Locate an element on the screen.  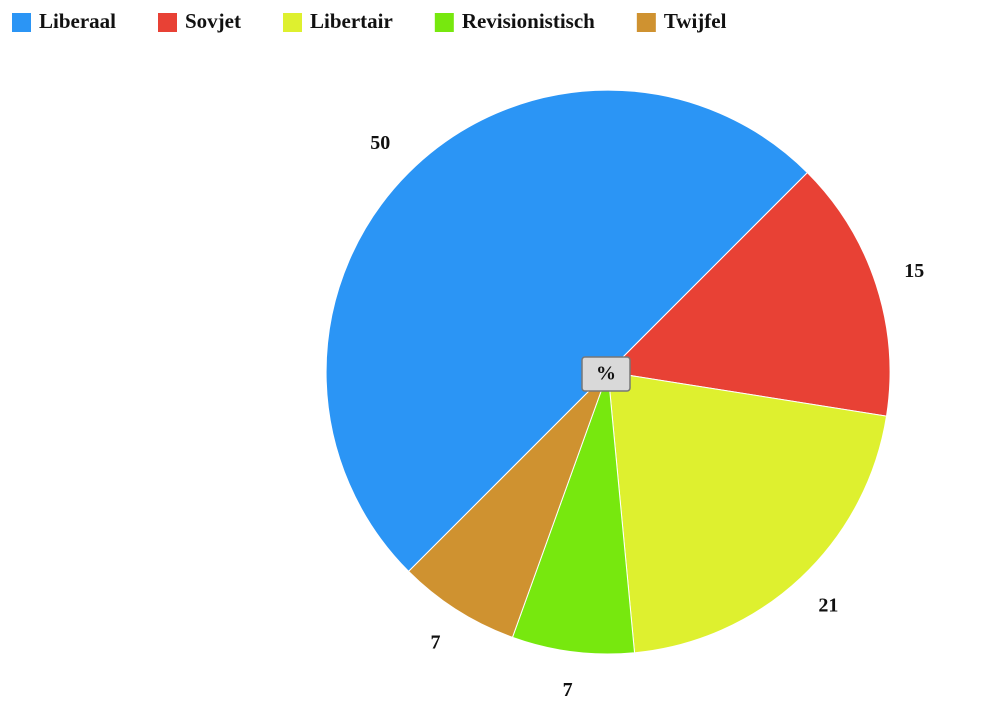
center-label: % is located at coordinates (606, 374).